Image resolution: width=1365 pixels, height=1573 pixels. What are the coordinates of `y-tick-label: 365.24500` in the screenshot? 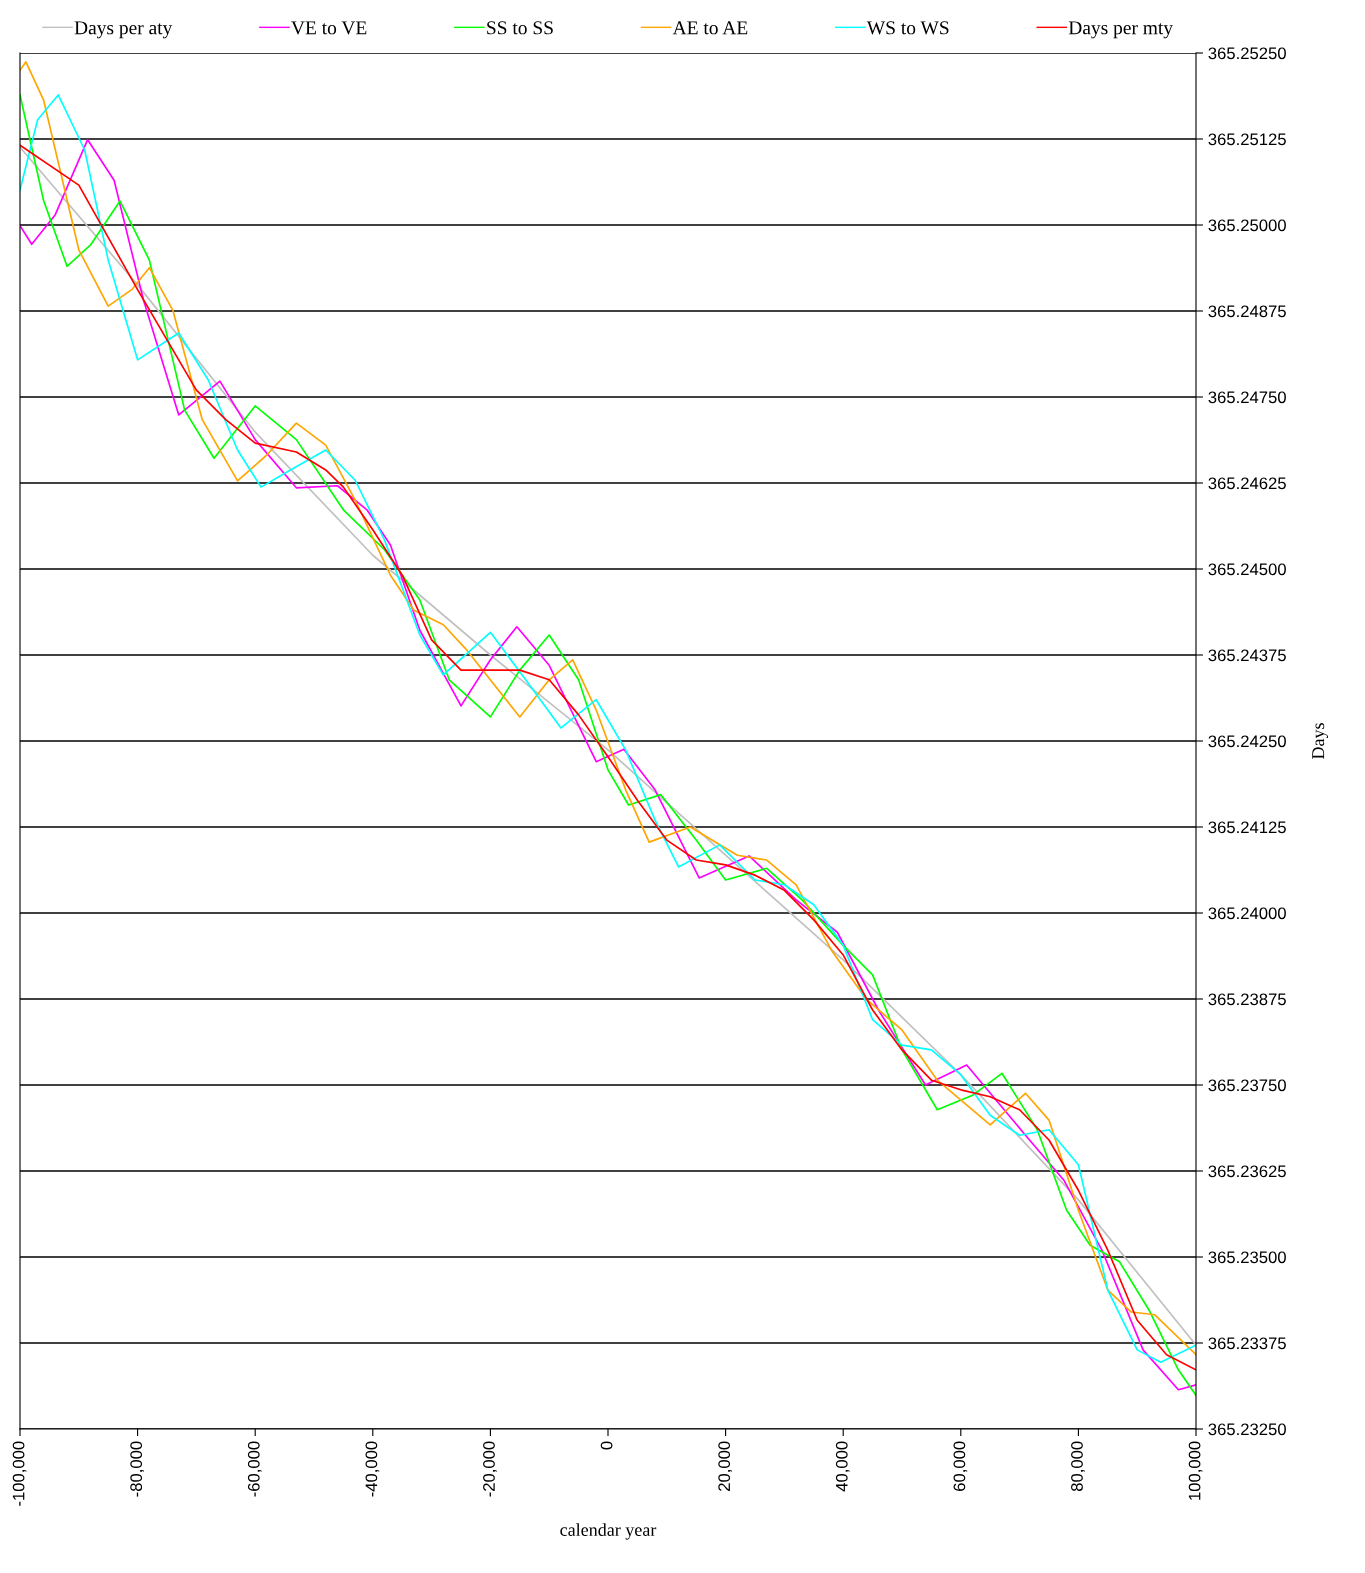 It's located at (1247, 569).